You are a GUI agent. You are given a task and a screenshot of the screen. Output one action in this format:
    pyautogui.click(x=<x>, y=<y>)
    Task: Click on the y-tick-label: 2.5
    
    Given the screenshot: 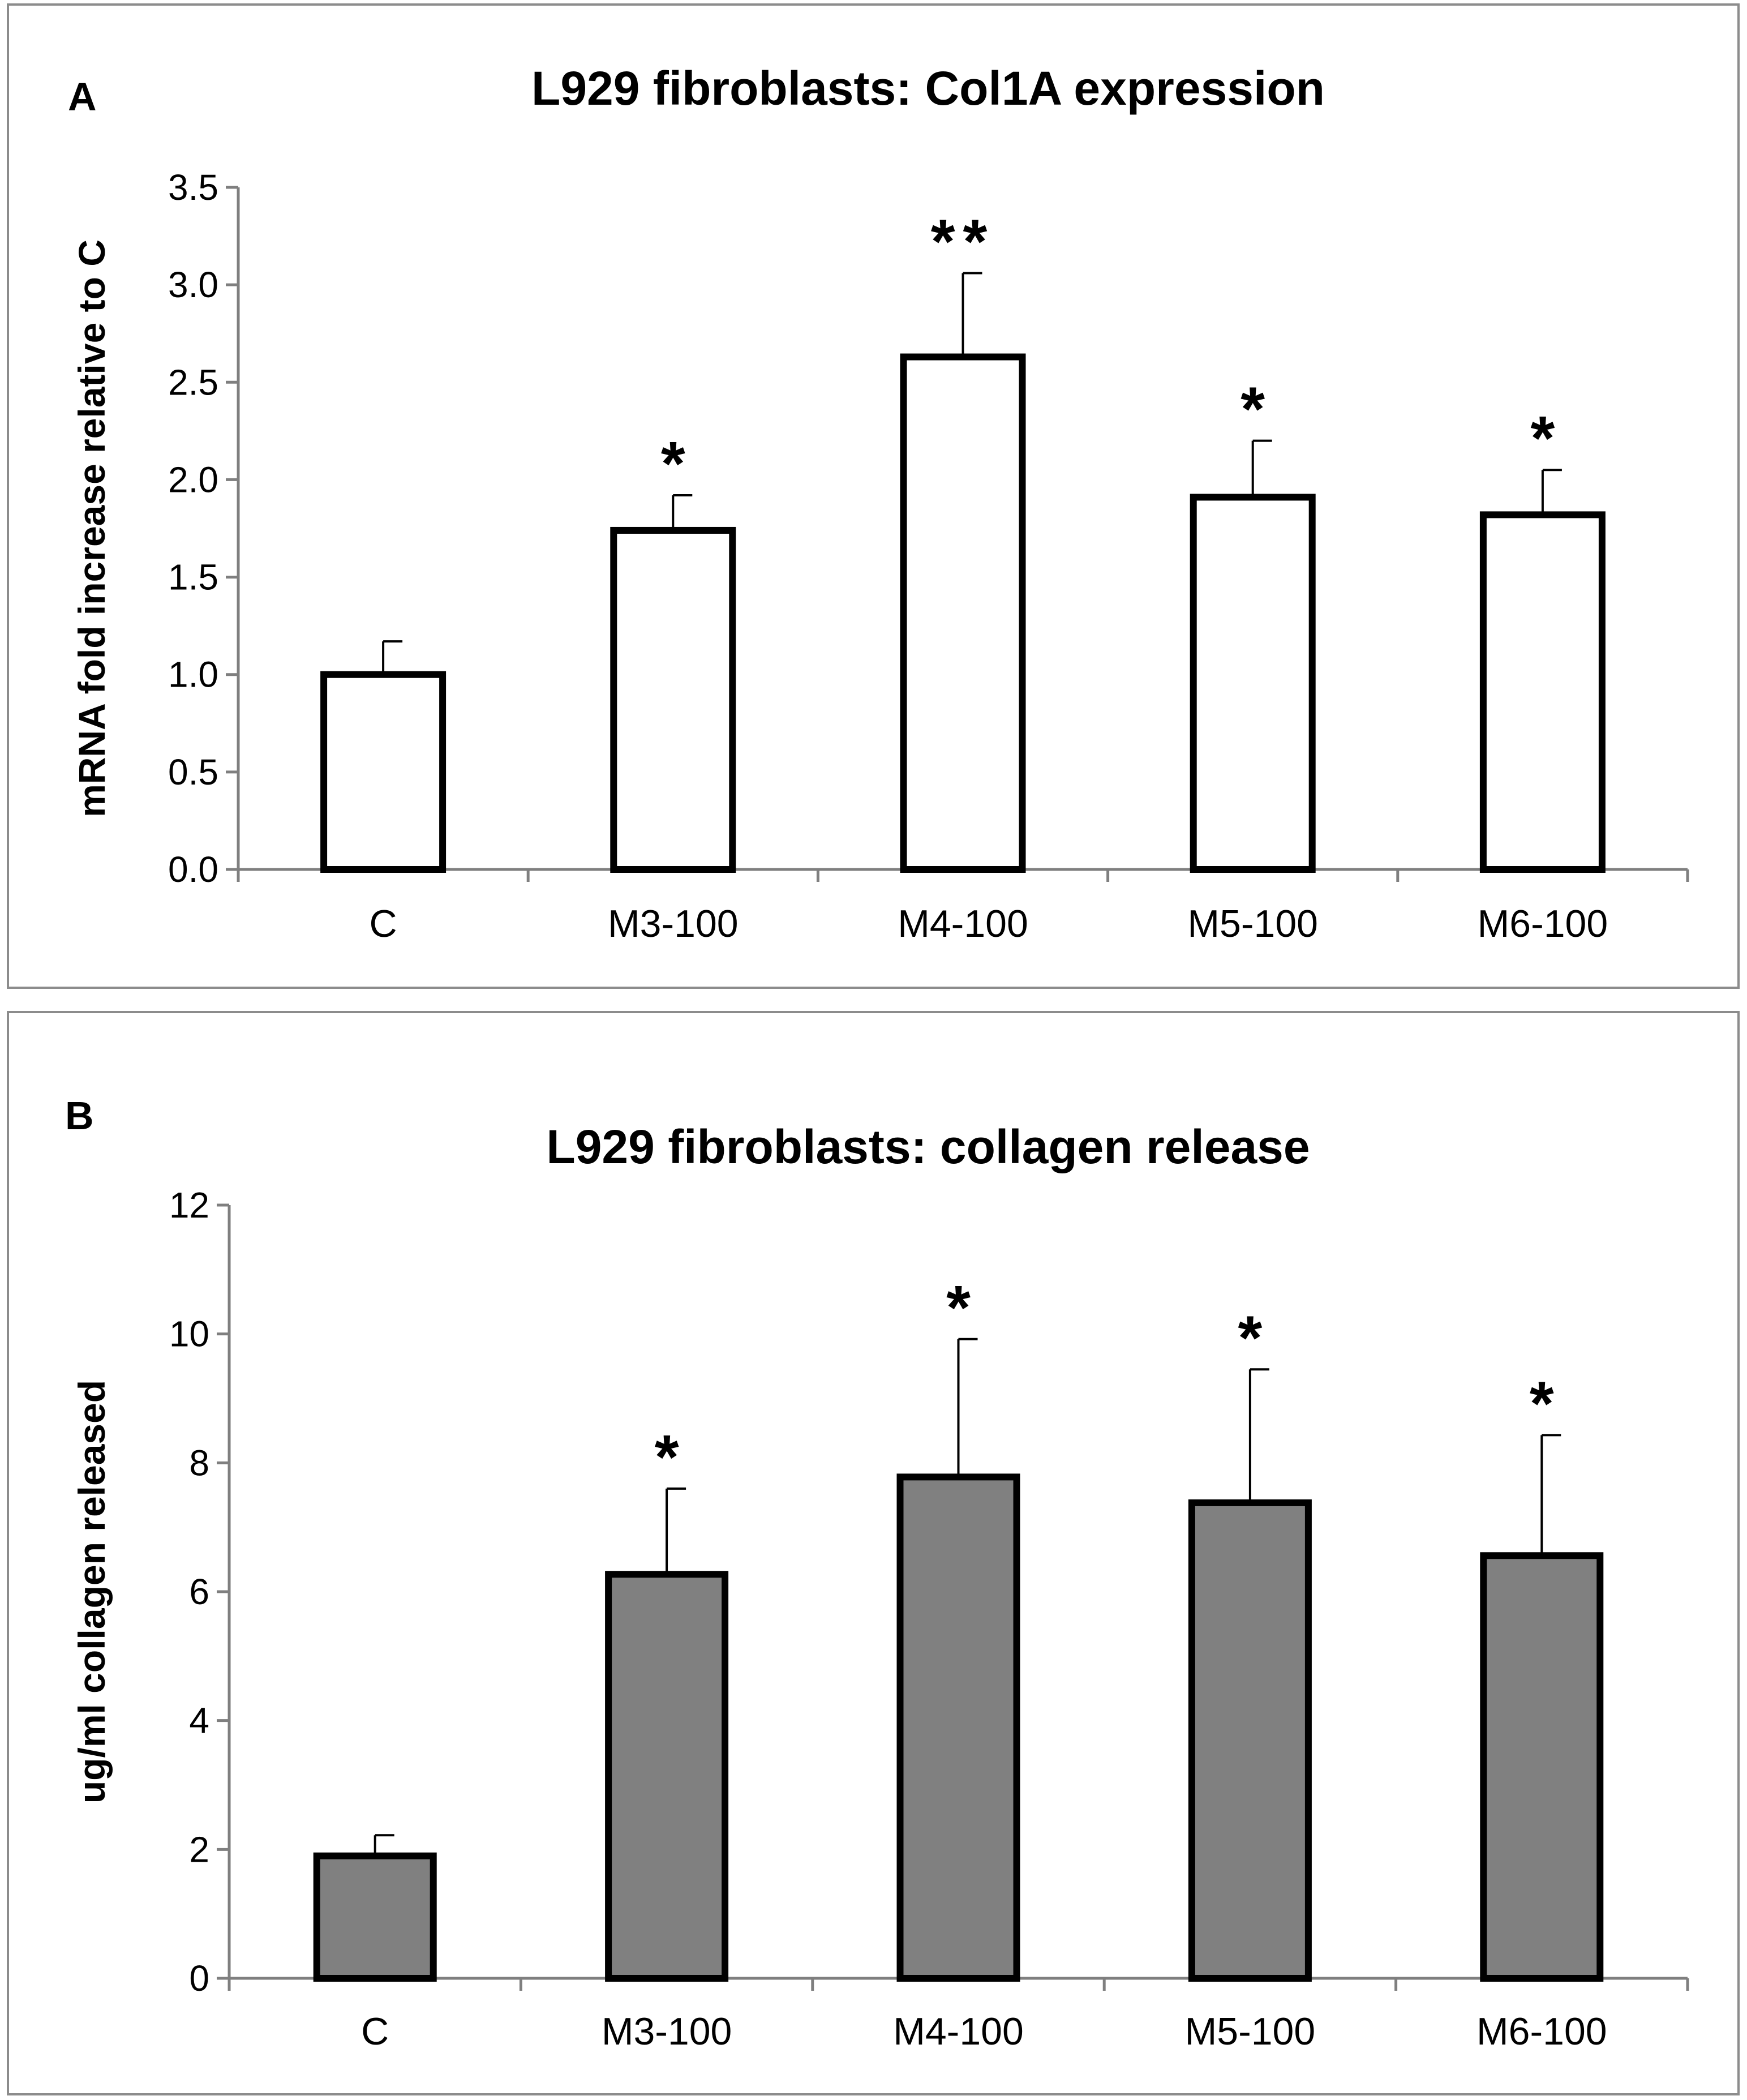 What is the action you would take?
    pyautogui.click(x=193, y=382)
    